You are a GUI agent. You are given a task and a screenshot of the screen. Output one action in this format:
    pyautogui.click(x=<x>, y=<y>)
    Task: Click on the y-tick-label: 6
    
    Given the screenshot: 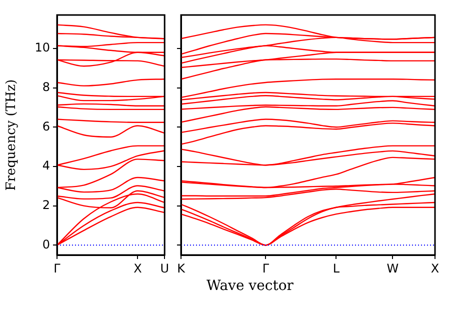 What is the action you would take?
    pyautogui.click(x=46, y=126)
    